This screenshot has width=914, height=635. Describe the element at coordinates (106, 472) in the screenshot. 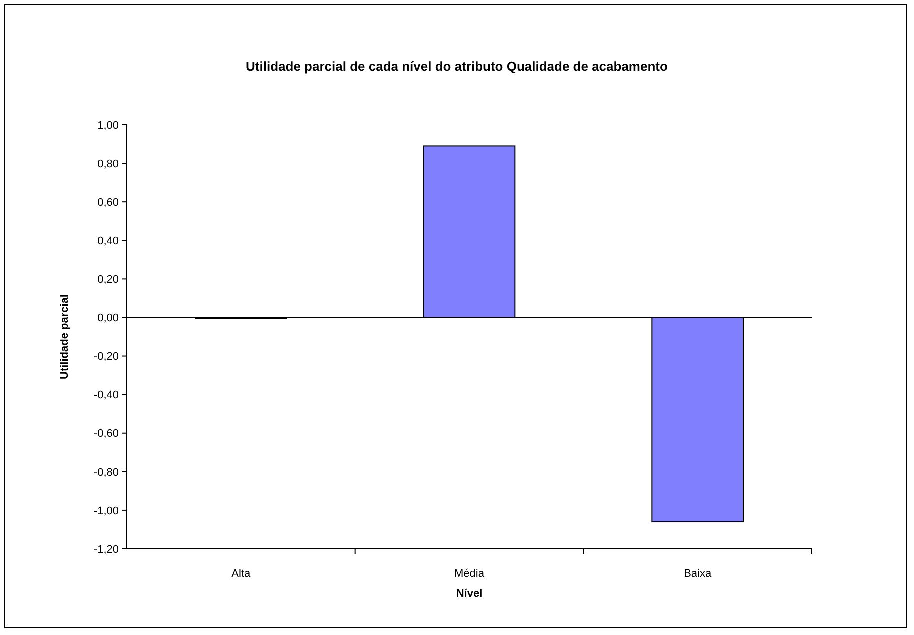

I see `y-tick-label: -0,80` at that location.